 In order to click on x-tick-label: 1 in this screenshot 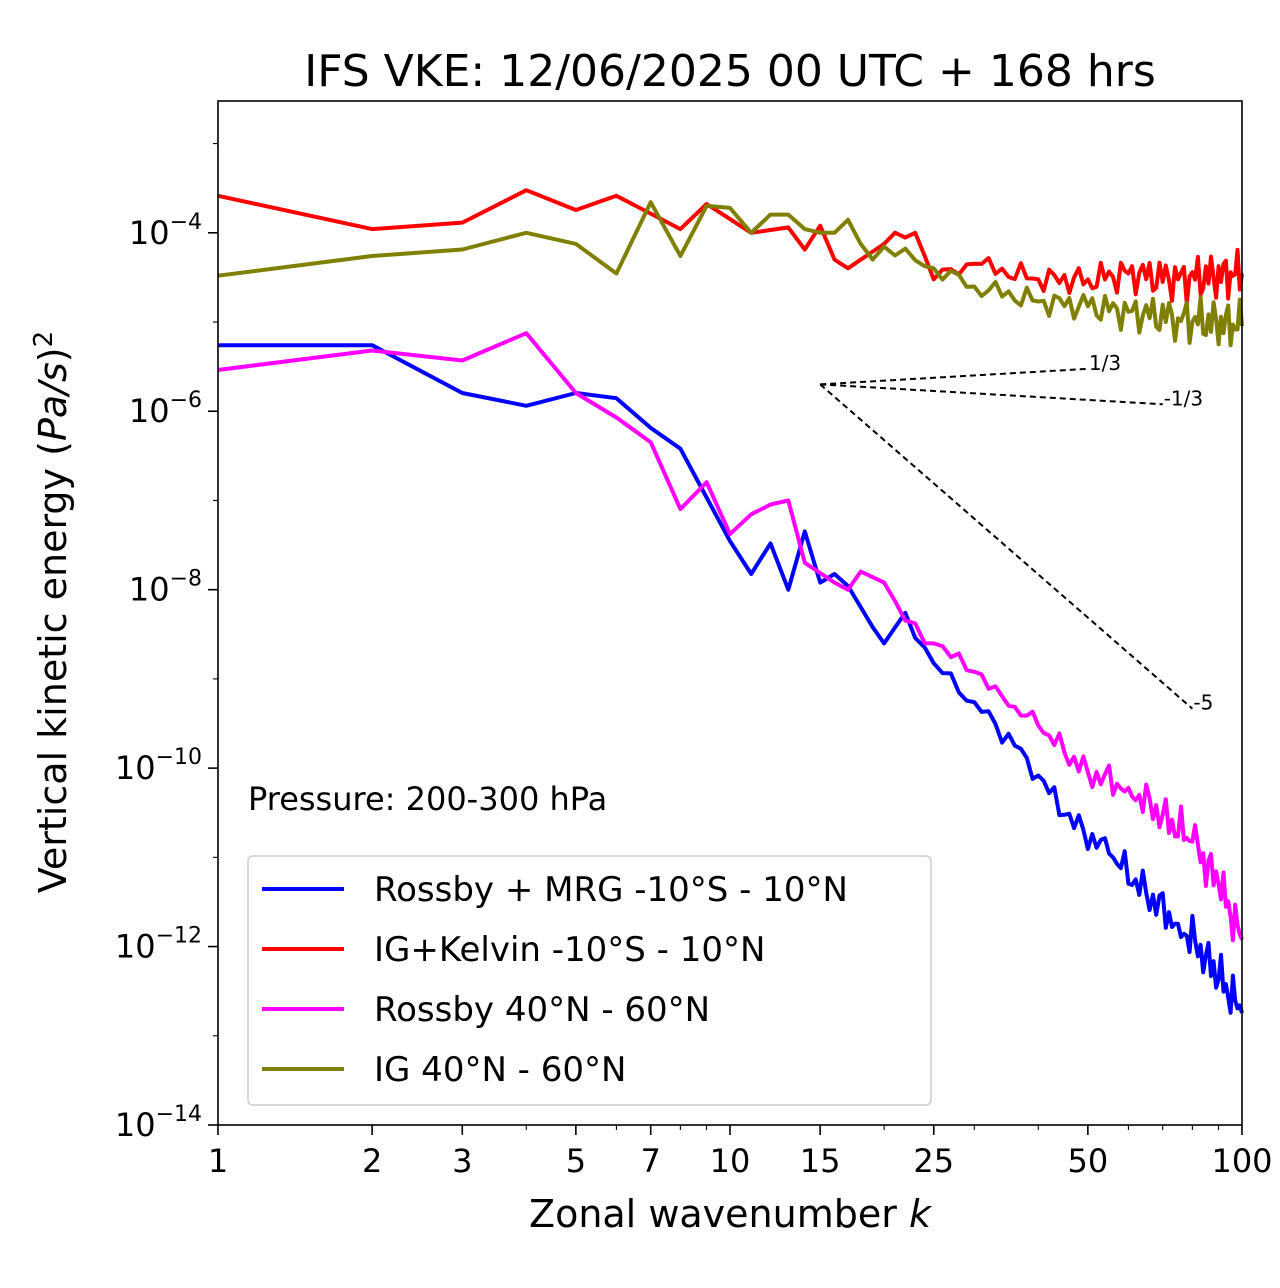, I will do `click(218, 1161)`.